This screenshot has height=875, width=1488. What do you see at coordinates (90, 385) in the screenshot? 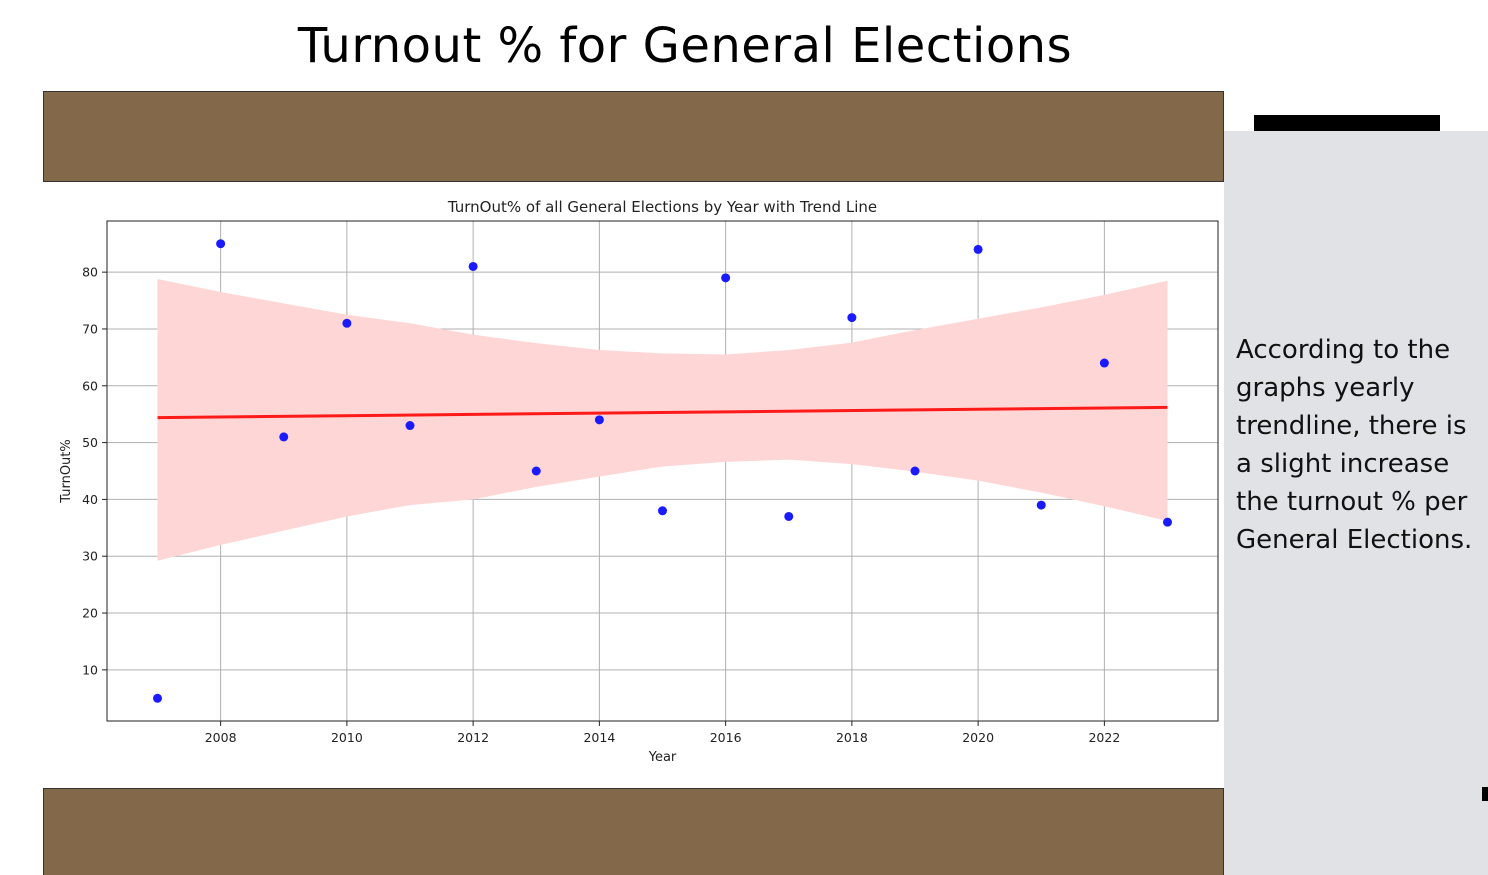
I see `y-tick-label: 60` at bounding box center [90, 385].